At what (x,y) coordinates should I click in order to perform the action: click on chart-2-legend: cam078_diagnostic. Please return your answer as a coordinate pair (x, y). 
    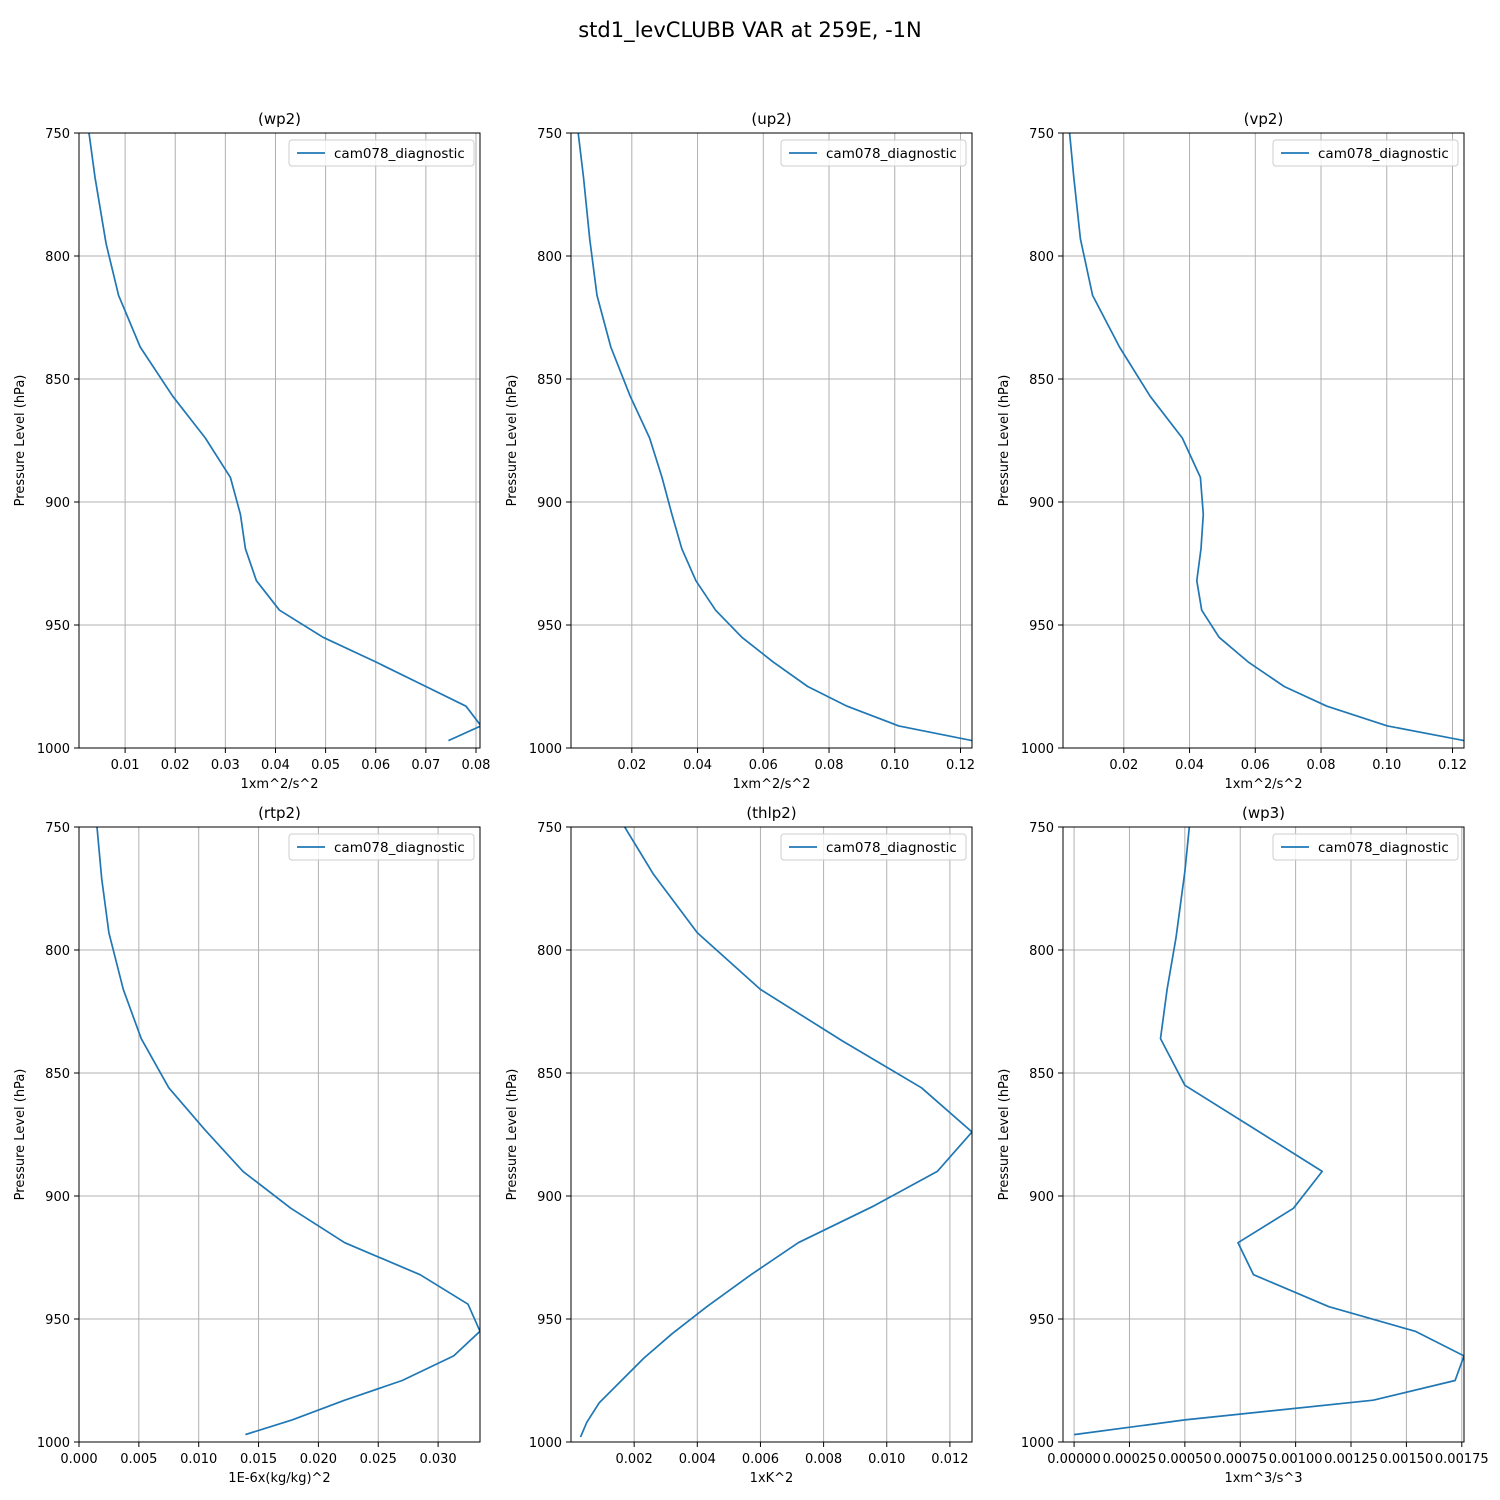
    Looking at the image, I should click on (1365, 153).